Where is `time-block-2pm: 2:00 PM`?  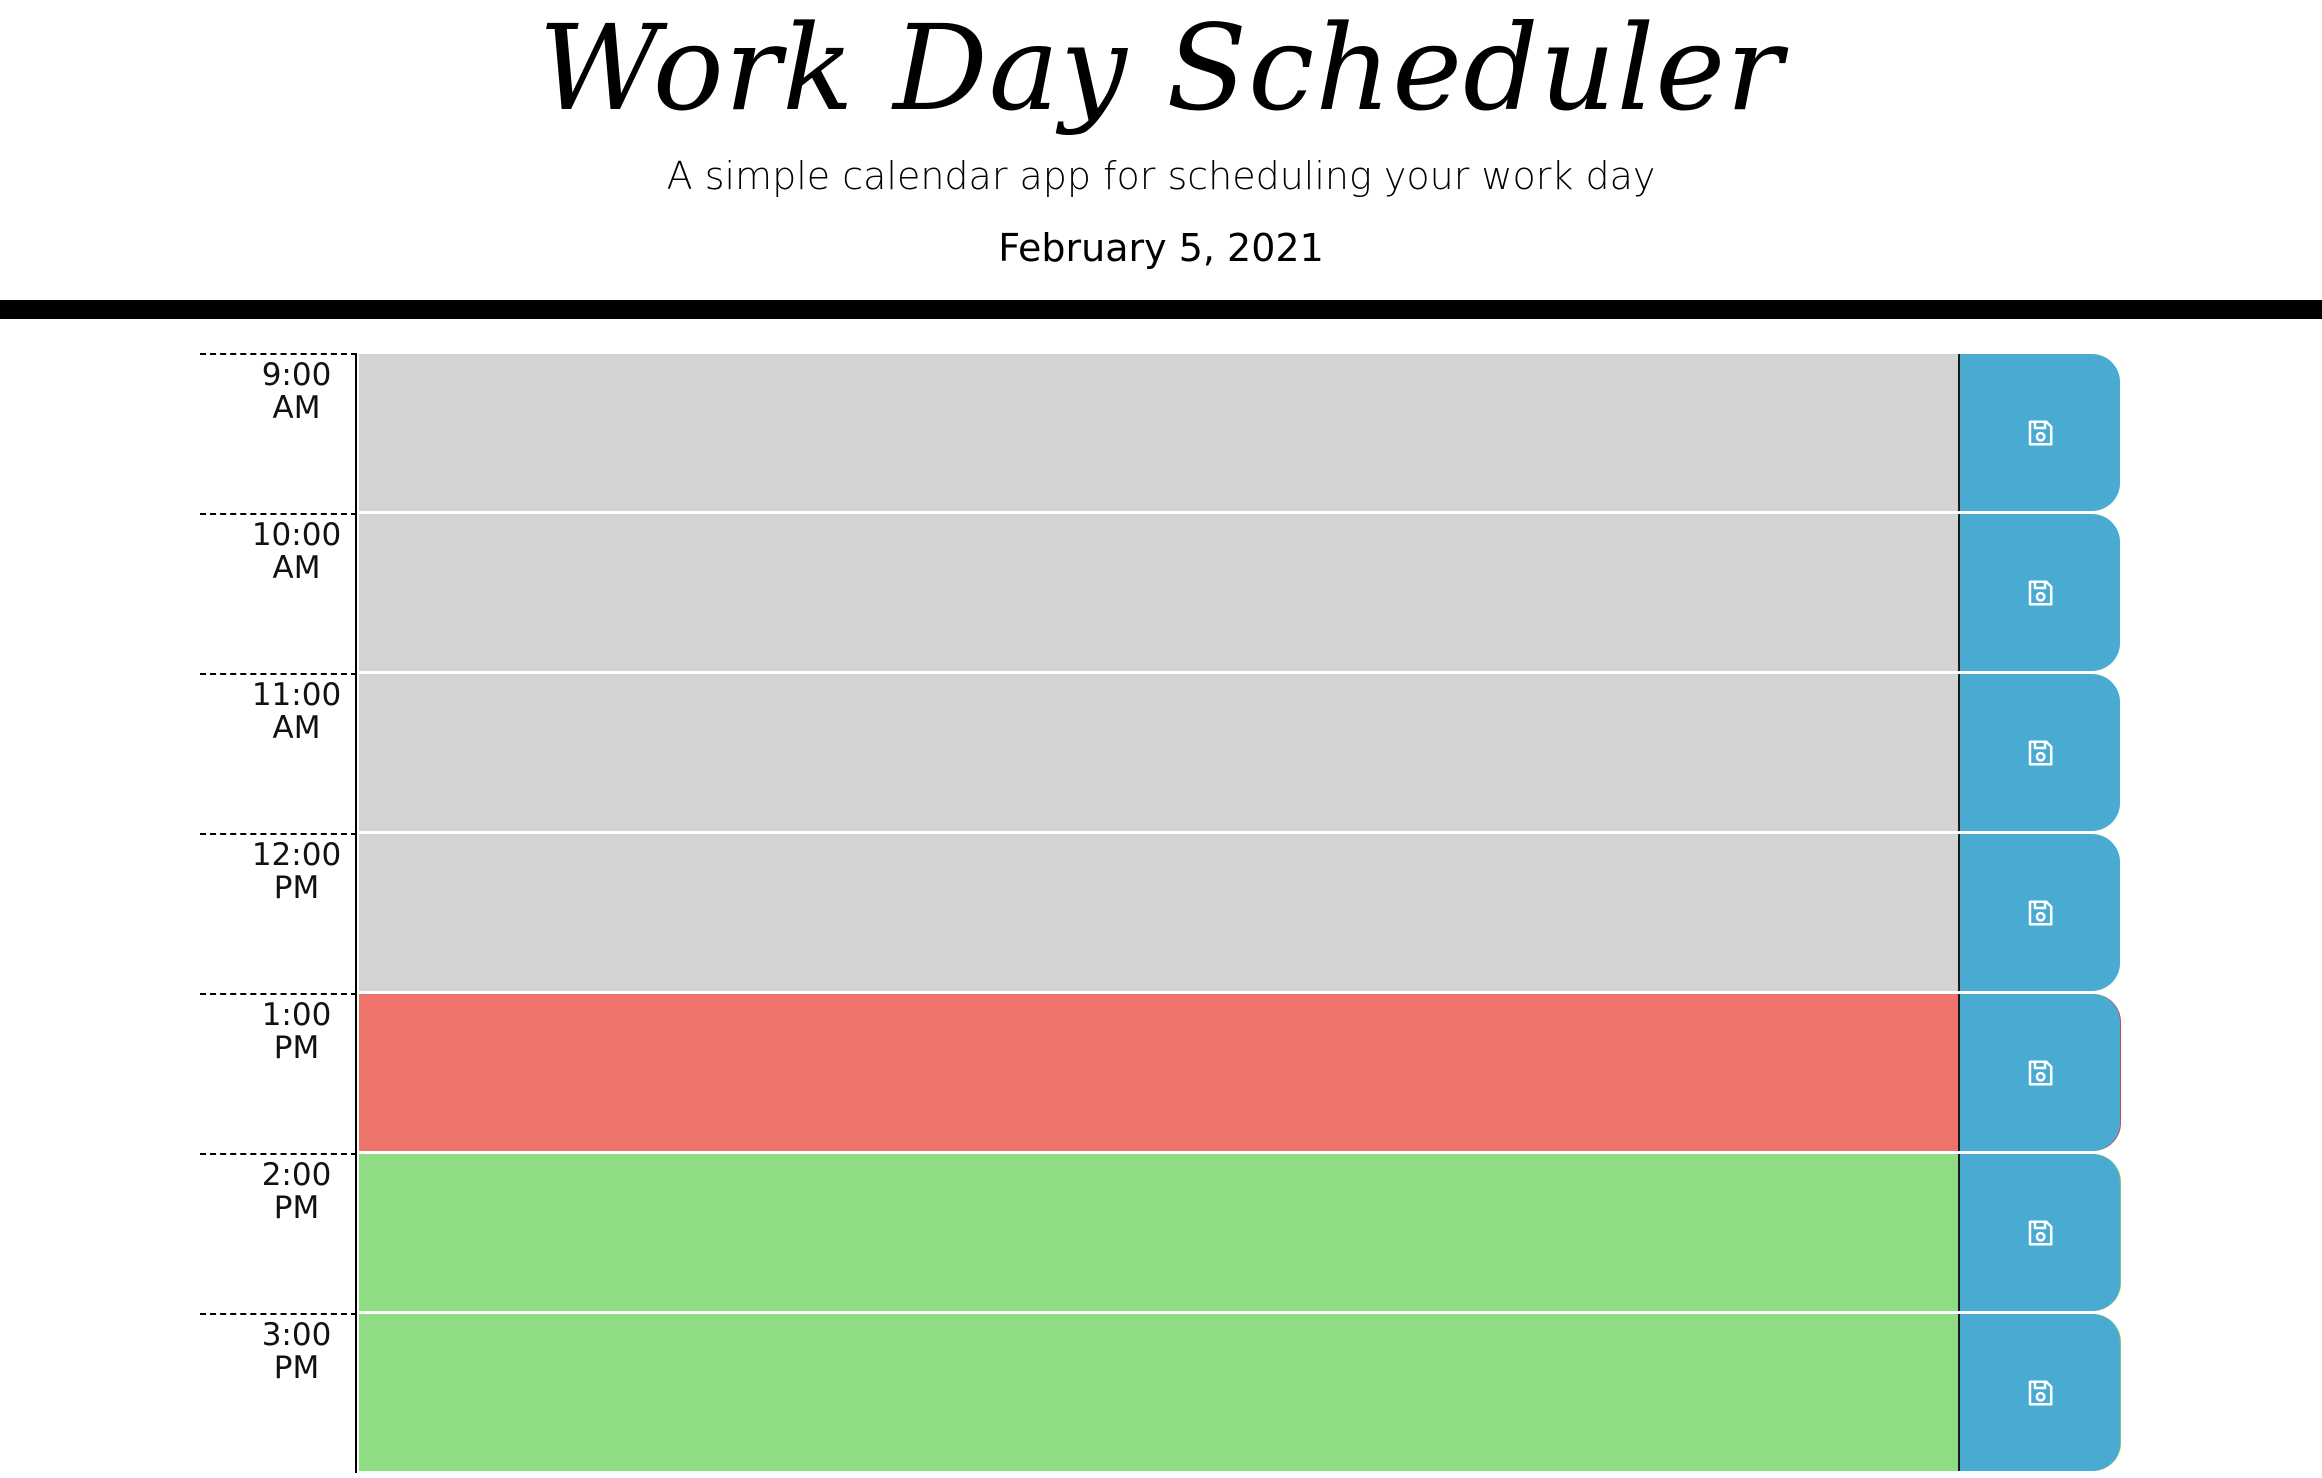
time-block-2pm: 2:00 PM is located at coordinates (1161, 1233).